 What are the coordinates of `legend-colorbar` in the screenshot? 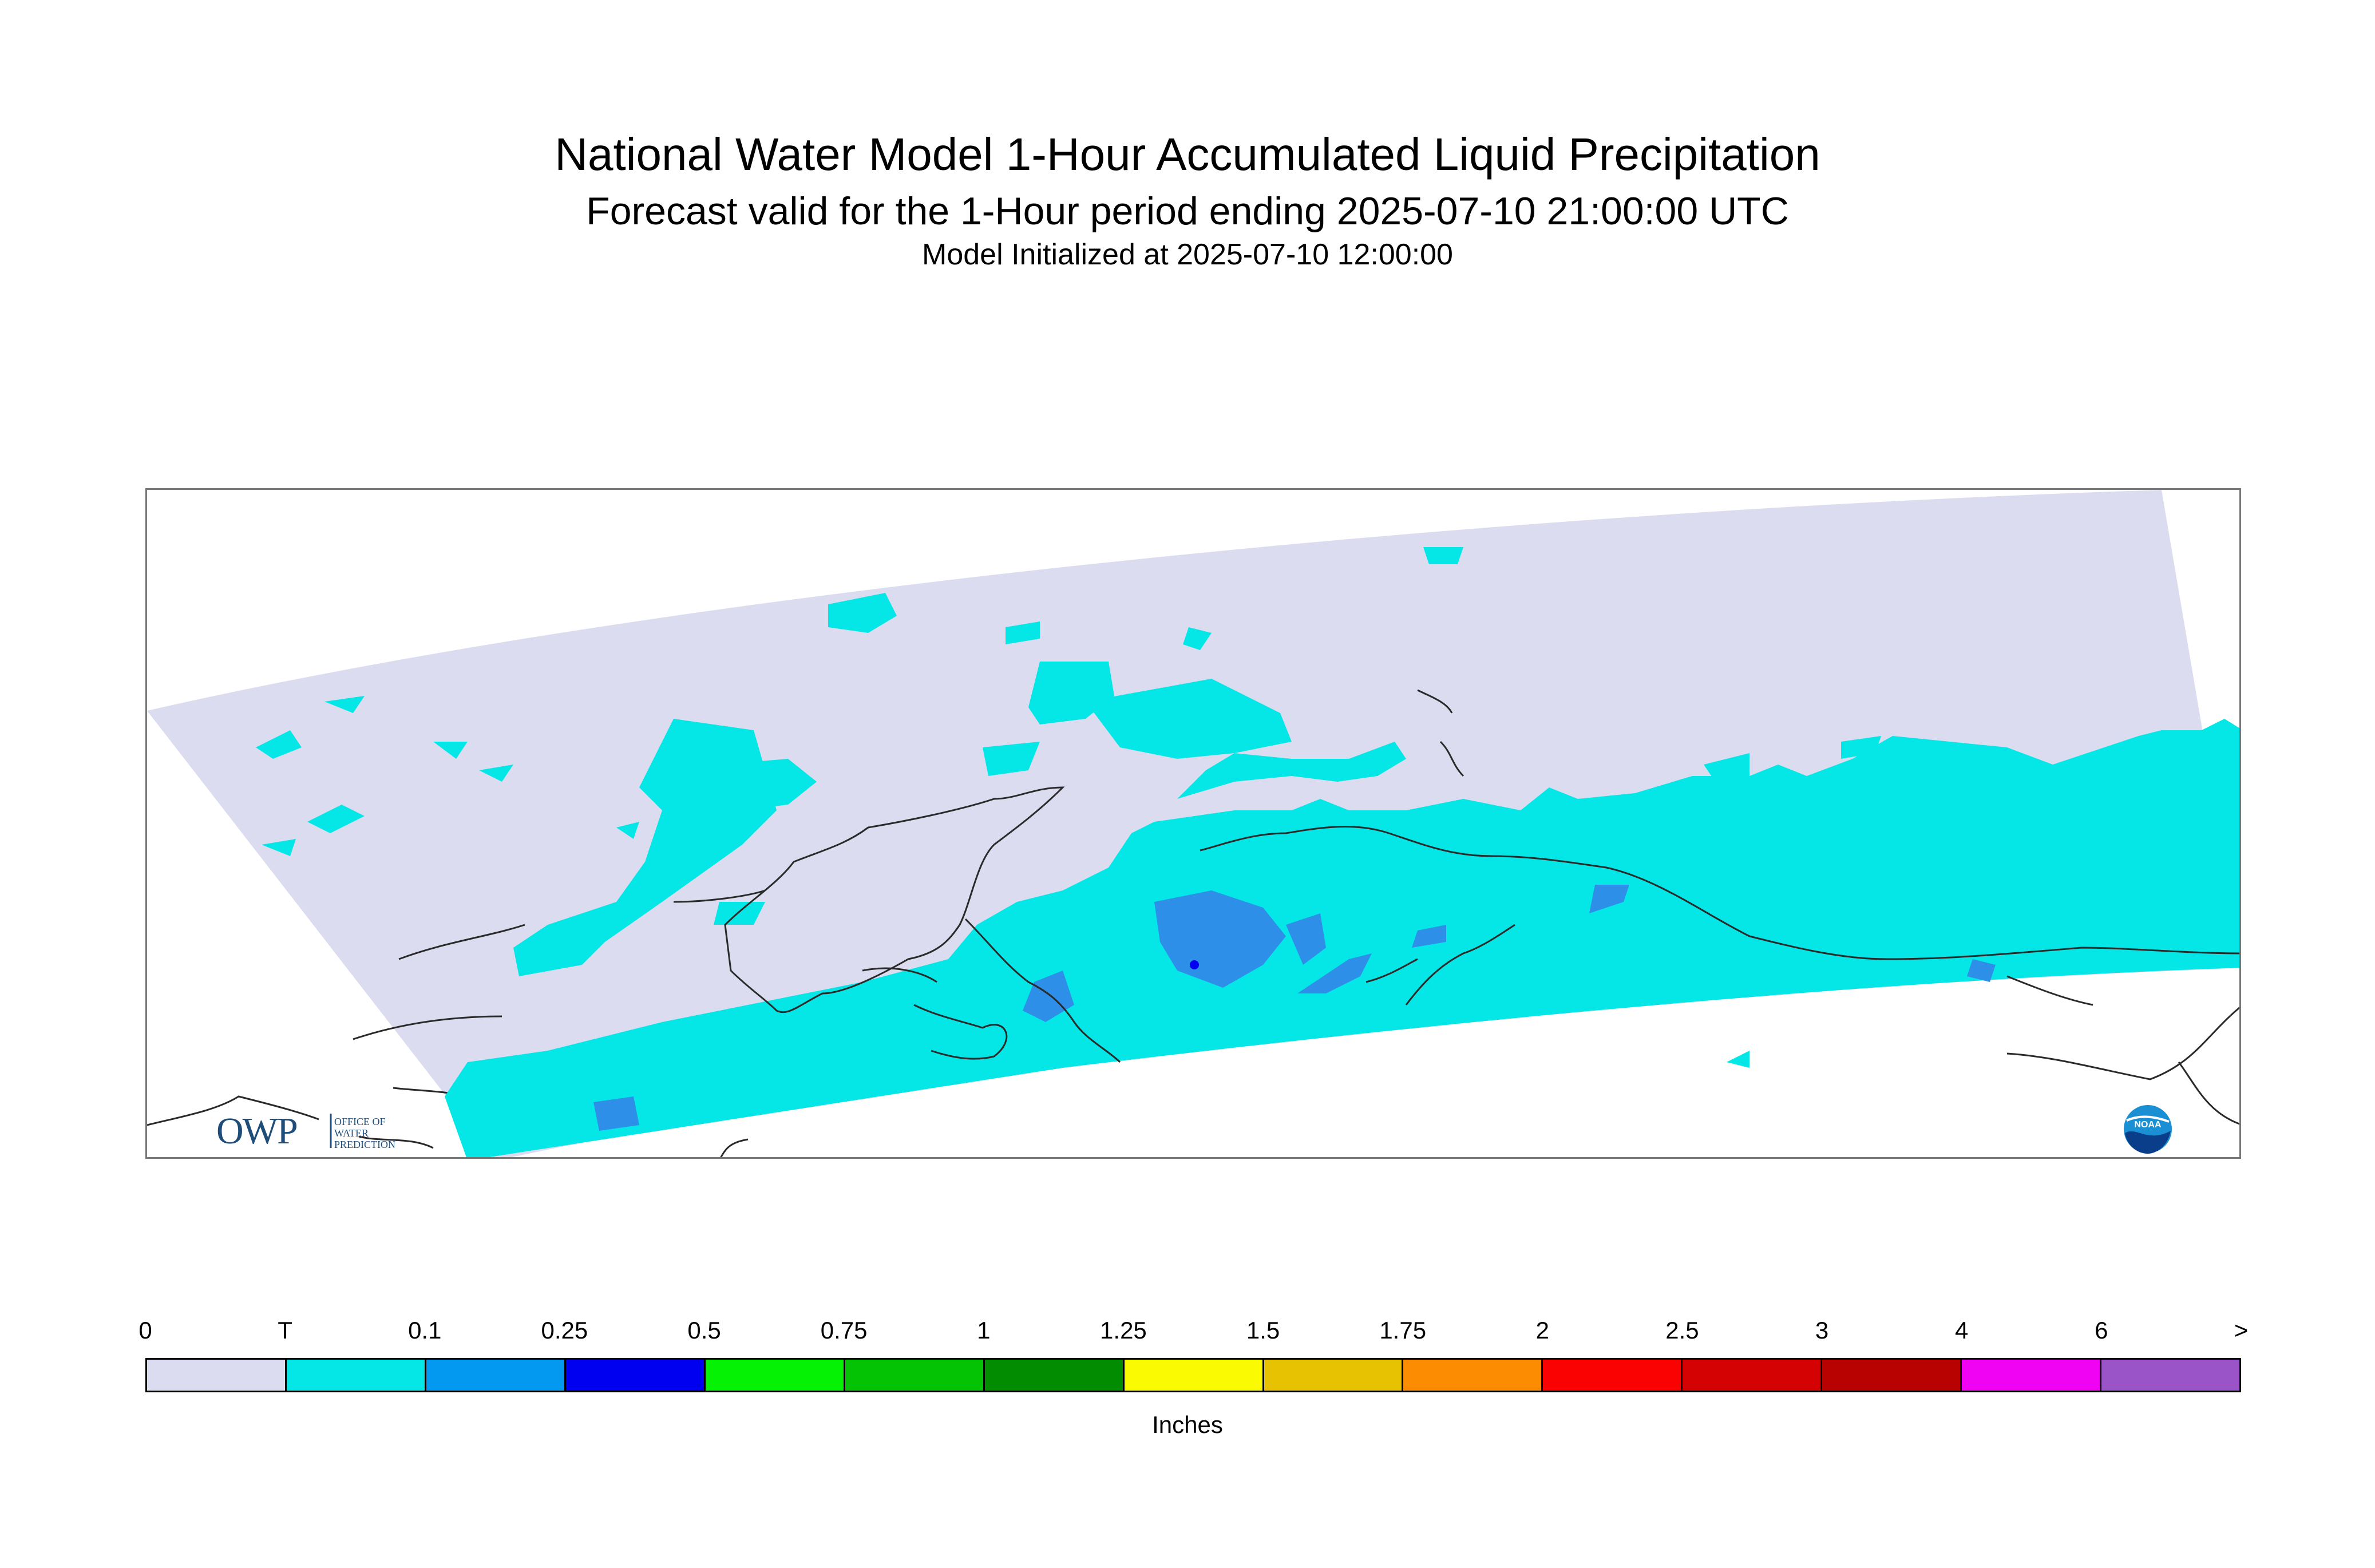 It's located at (1193, 1375).